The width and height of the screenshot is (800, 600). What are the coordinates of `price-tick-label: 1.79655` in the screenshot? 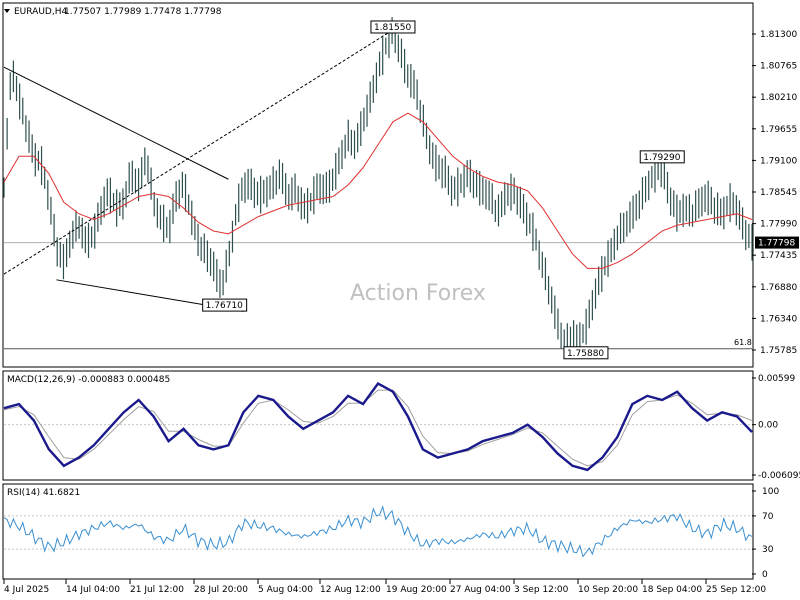 It's located at (778, 130).